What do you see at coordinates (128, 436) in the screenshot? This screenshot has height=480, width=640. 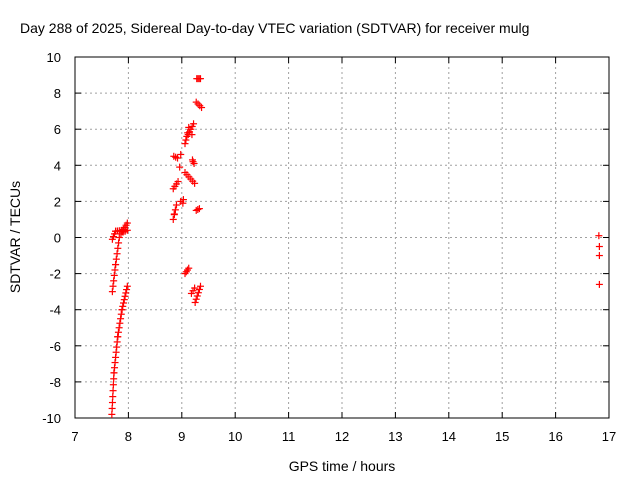 I see `x-tick-label: 8` at bounding box center [128, 436].